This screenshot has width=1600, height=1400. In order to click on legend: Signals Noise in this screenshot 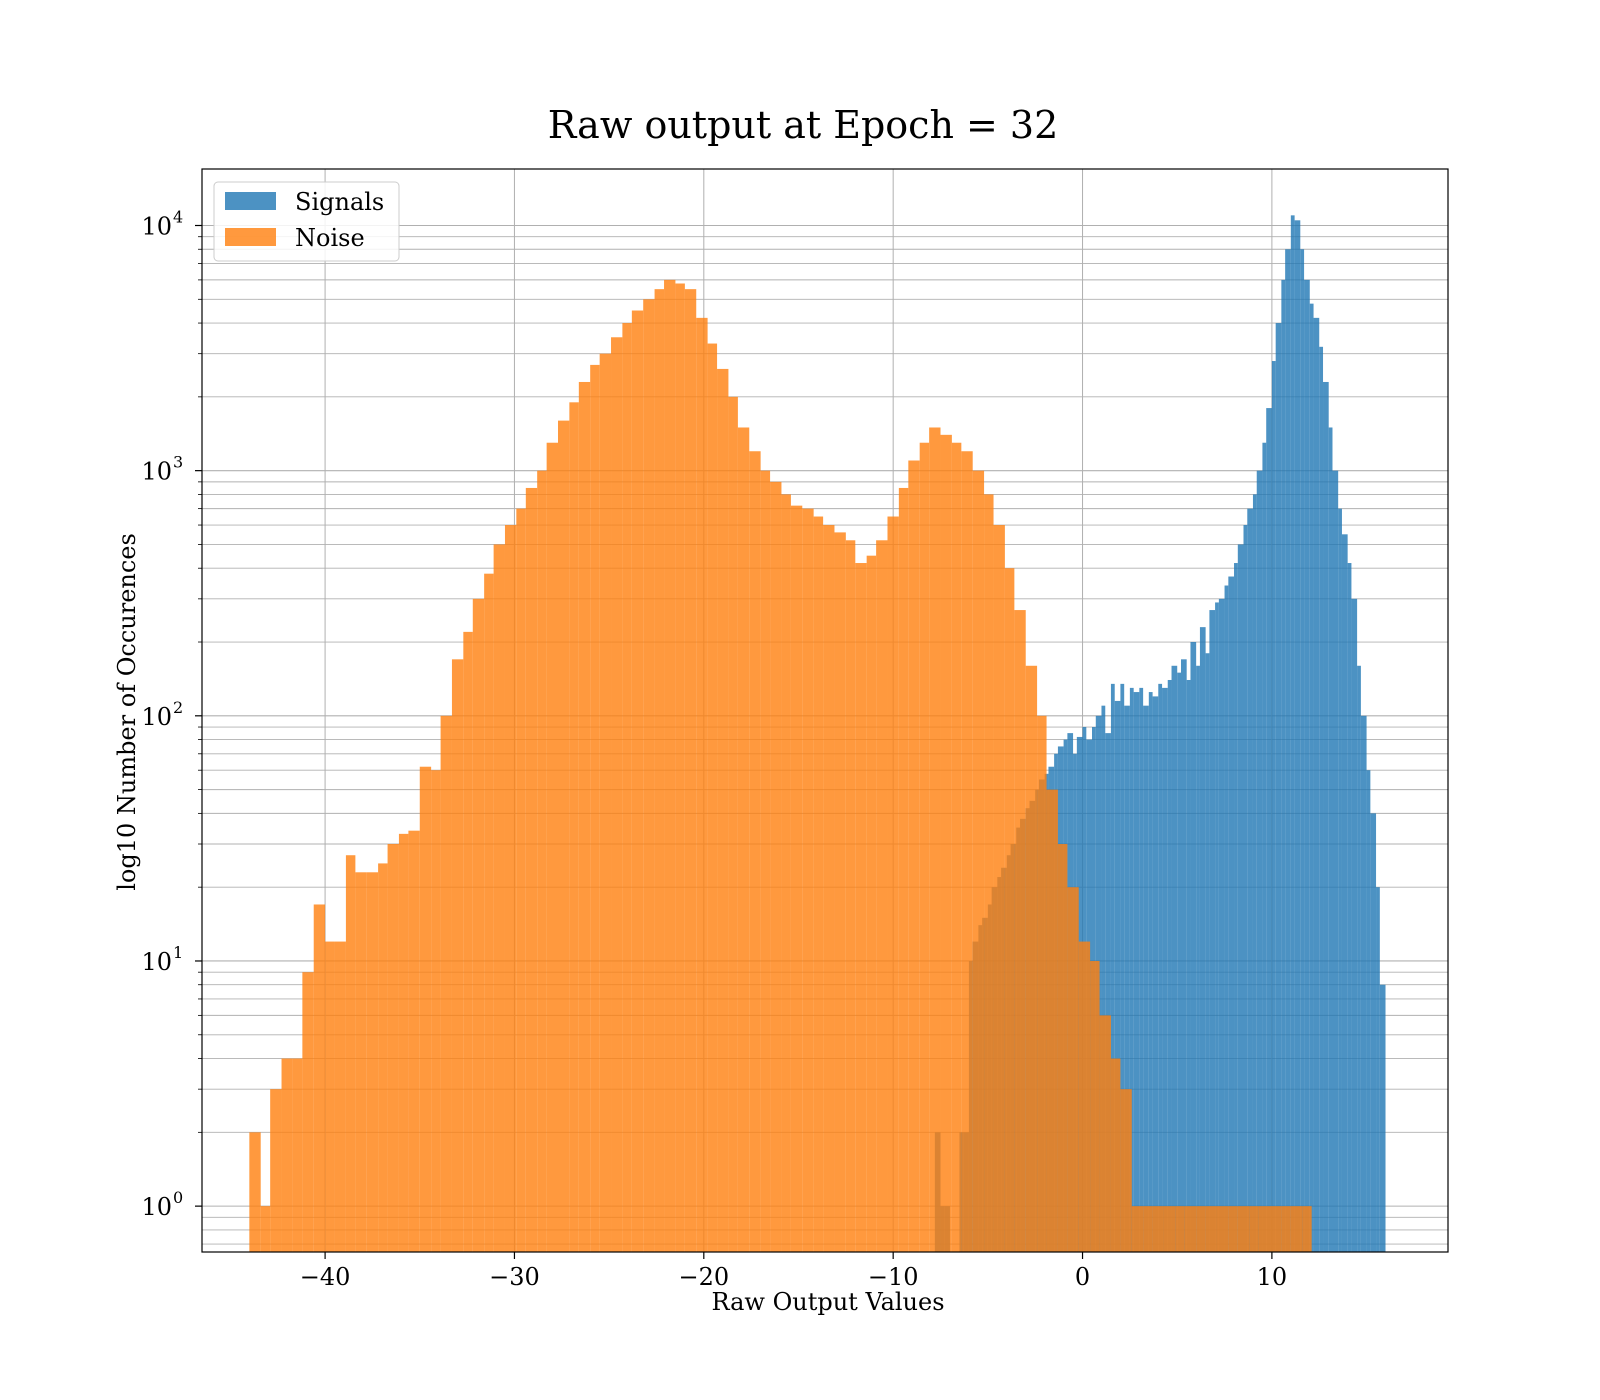, I will do `click(306, 221)`.